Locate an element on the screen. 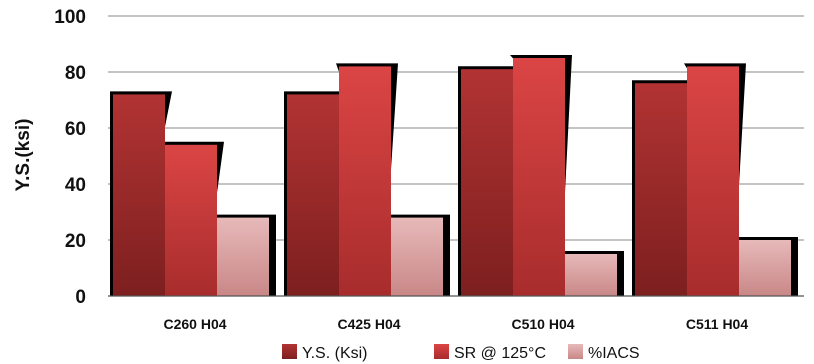 This screenshot has height=364, width=814. y-axis-ticks: 0 20 40 60 80 100 is located at coordinates (70, 157).